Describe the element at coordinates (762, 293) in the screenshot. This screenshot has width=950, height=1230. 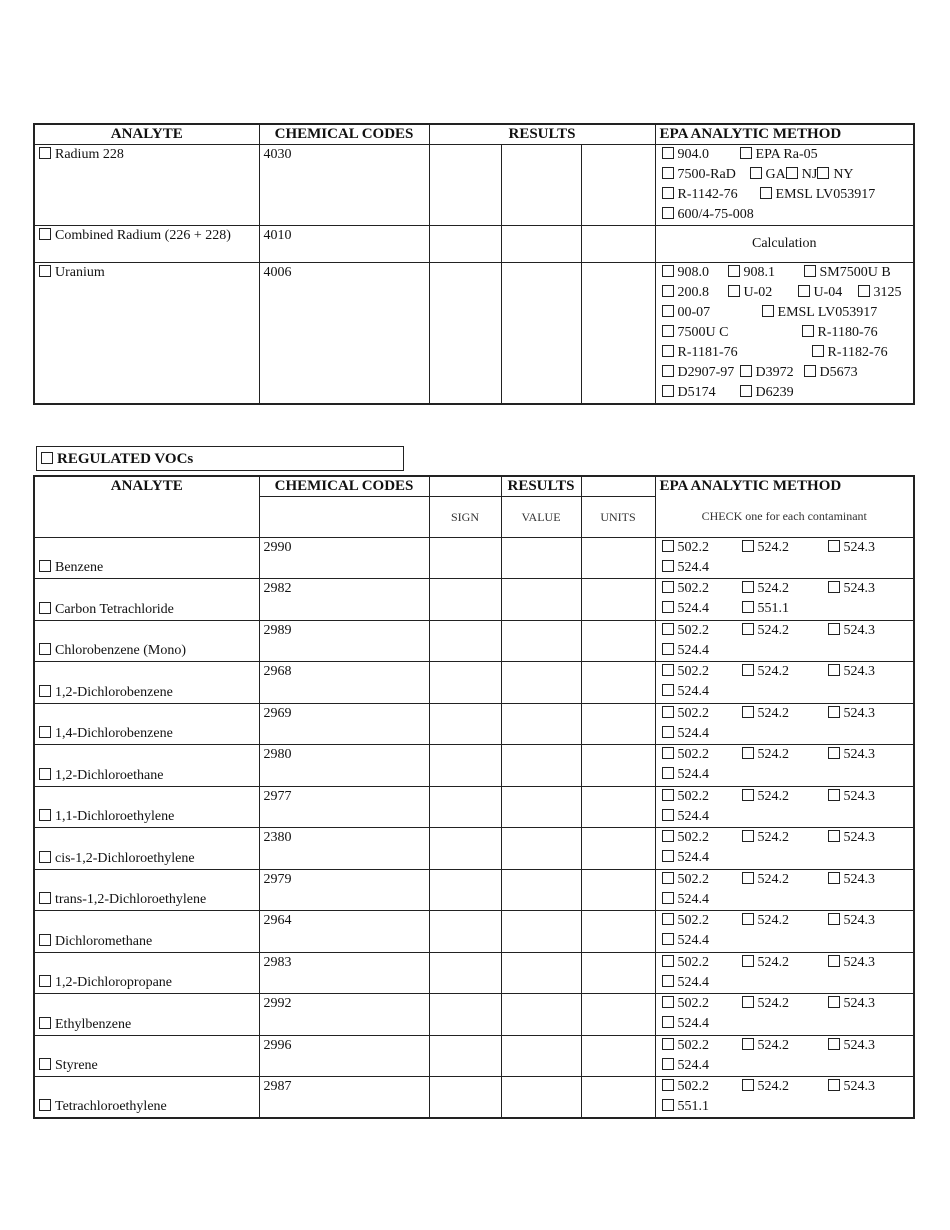
I see `method-option: U-02` at that location.